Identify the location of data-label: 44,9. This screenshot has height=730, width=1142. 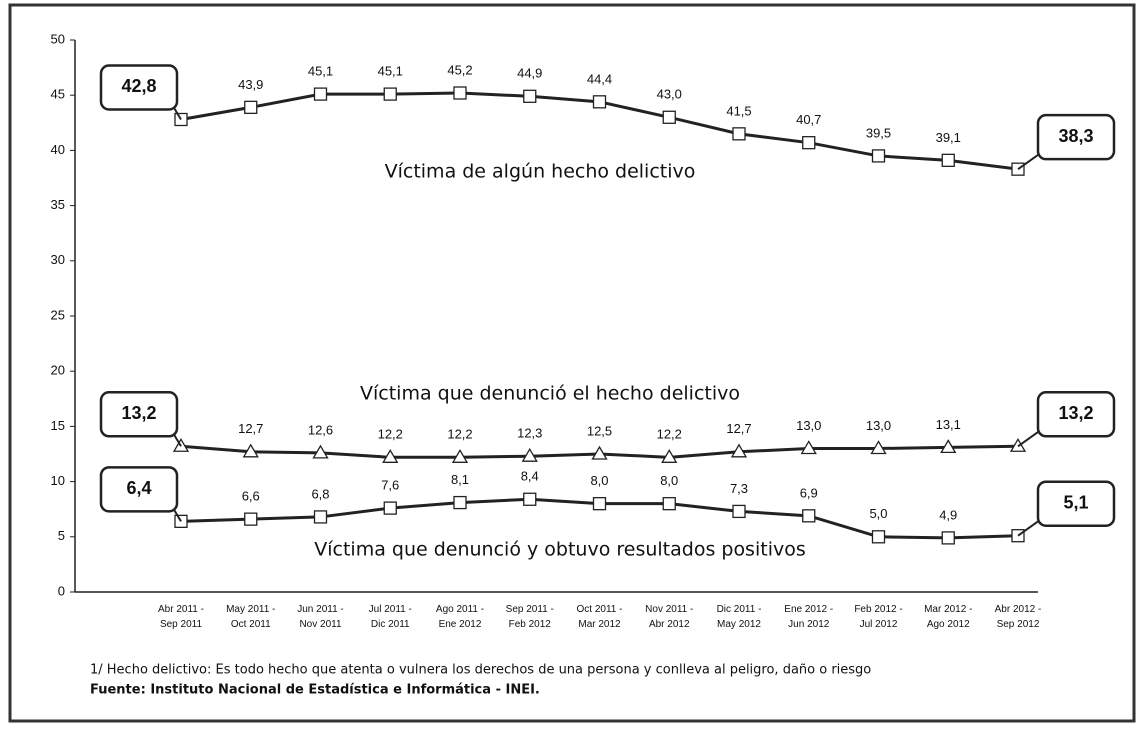
(529, 73).